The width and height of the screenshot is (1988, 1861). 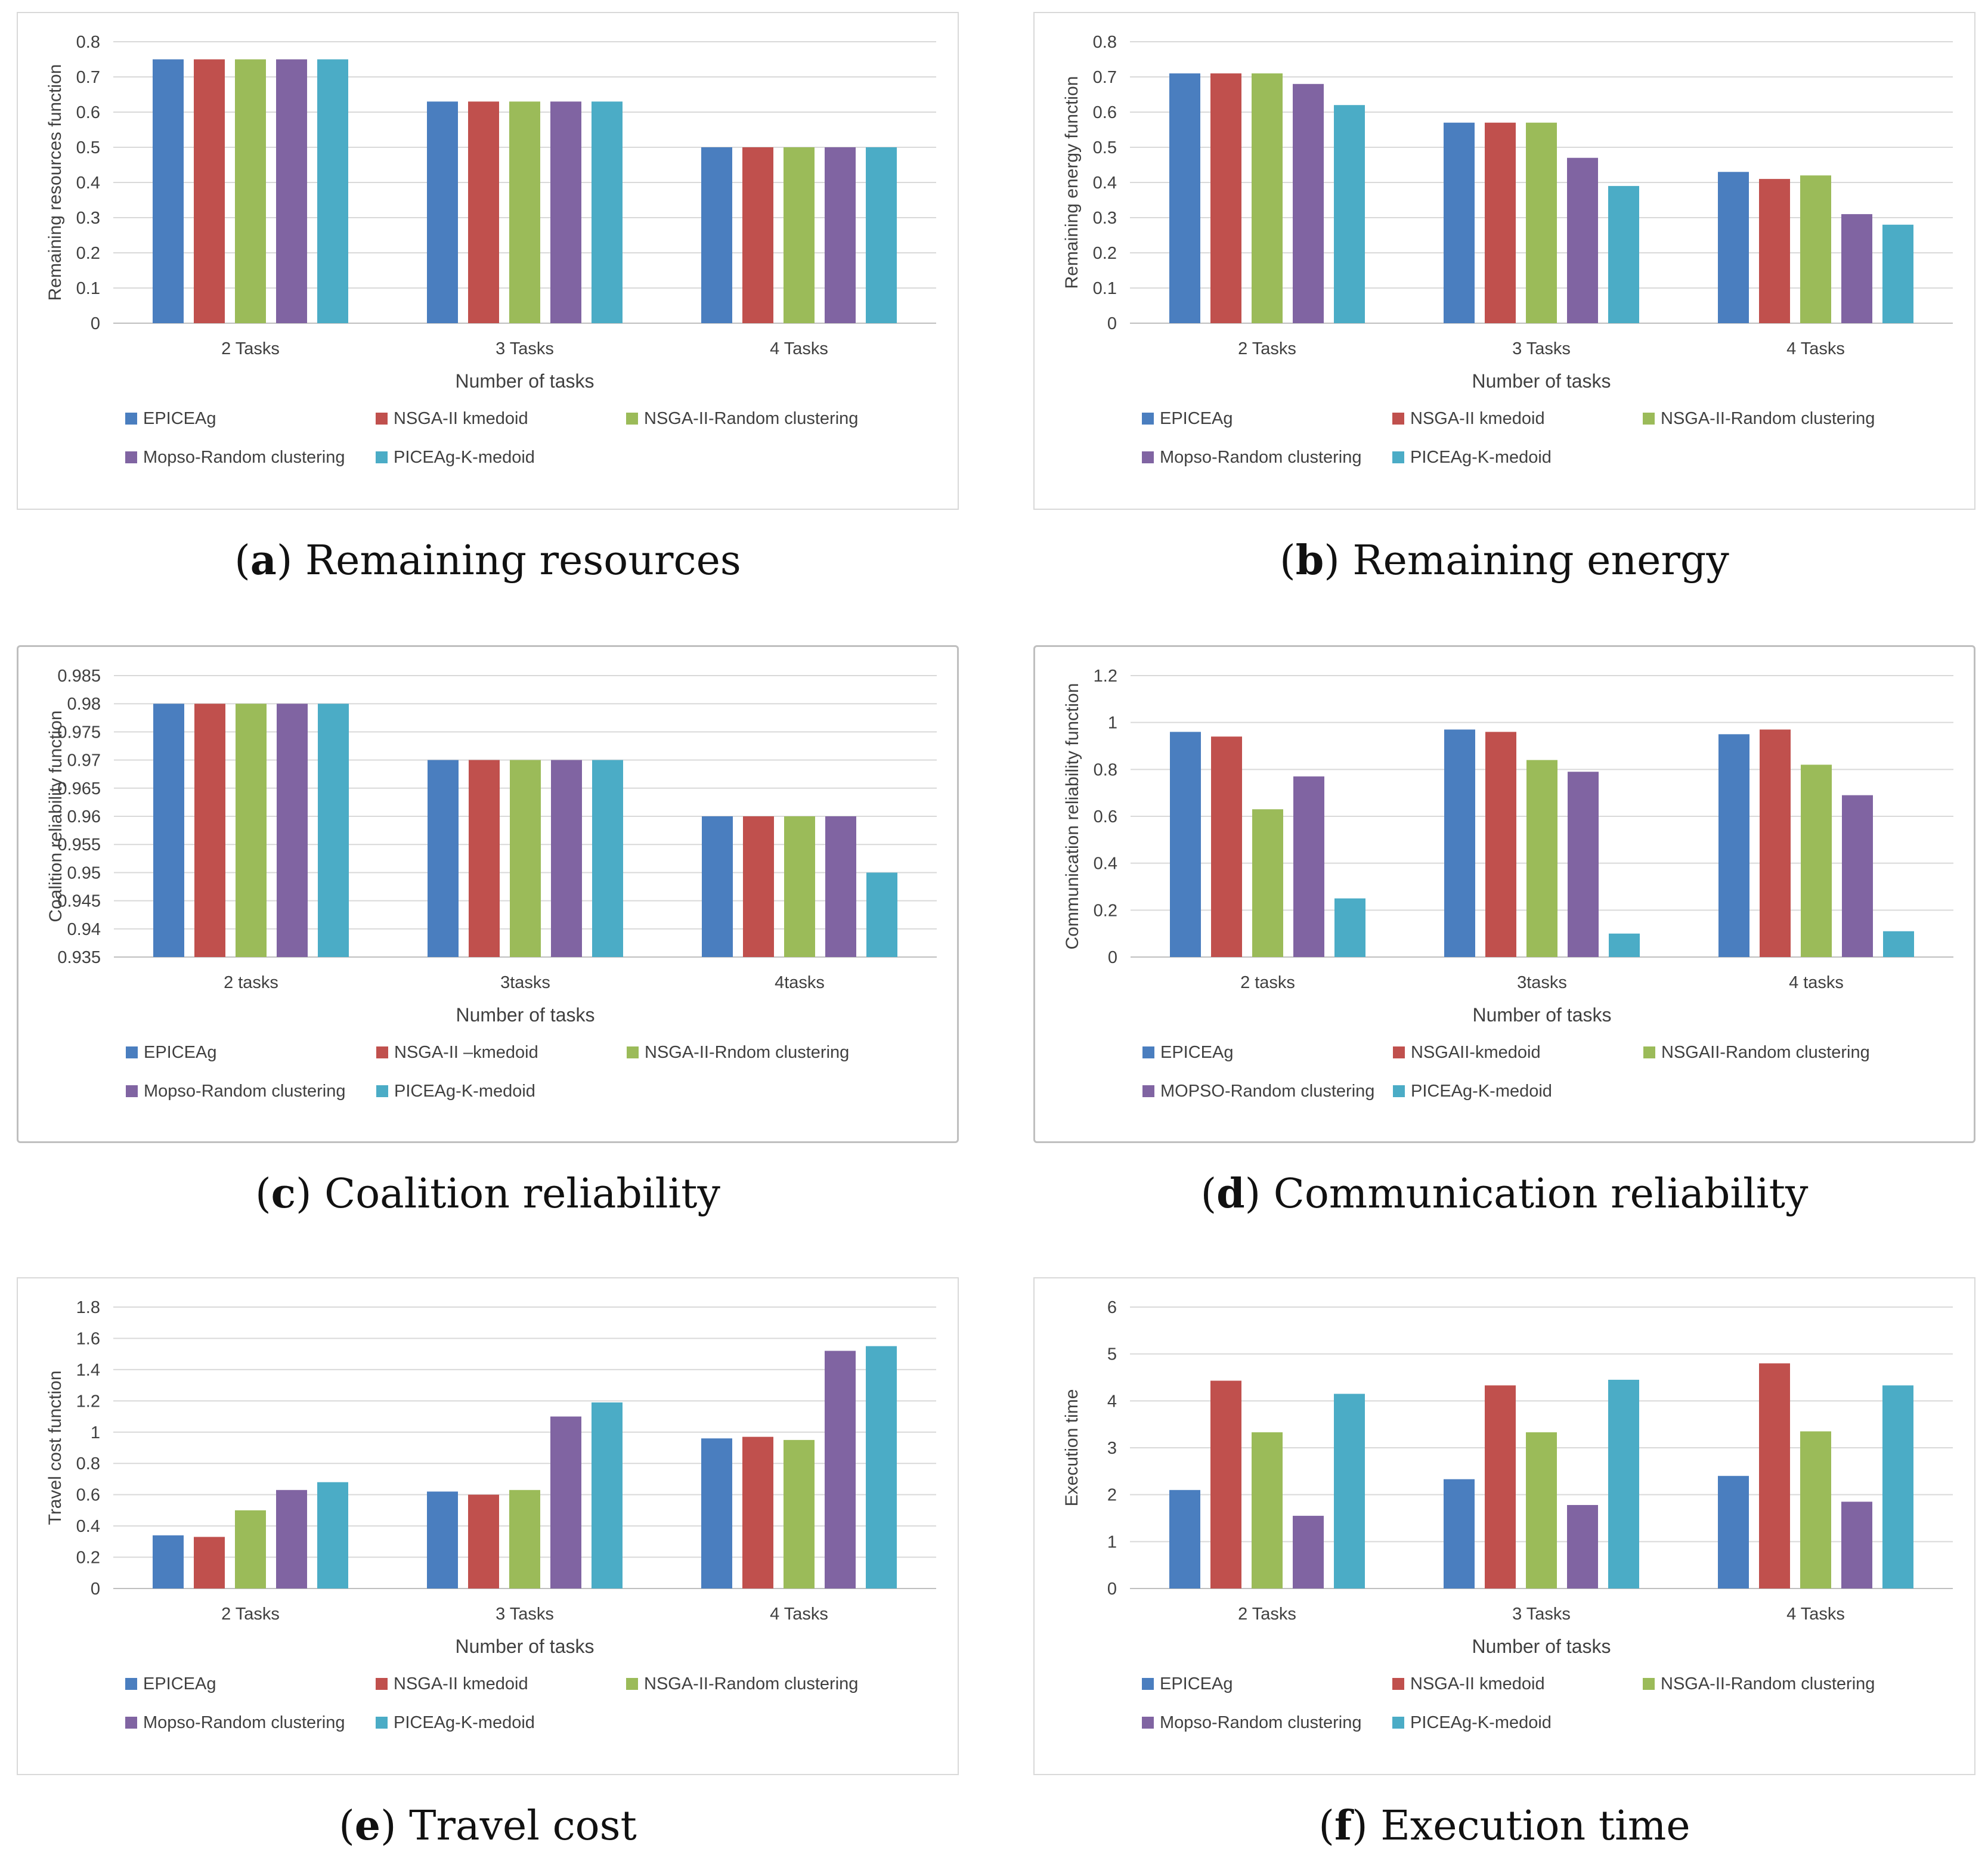 What do you see at coordinates (79, 844) in the screenshot?
I see `y-tick-label: 0.955` at bounding box center [79, 844].